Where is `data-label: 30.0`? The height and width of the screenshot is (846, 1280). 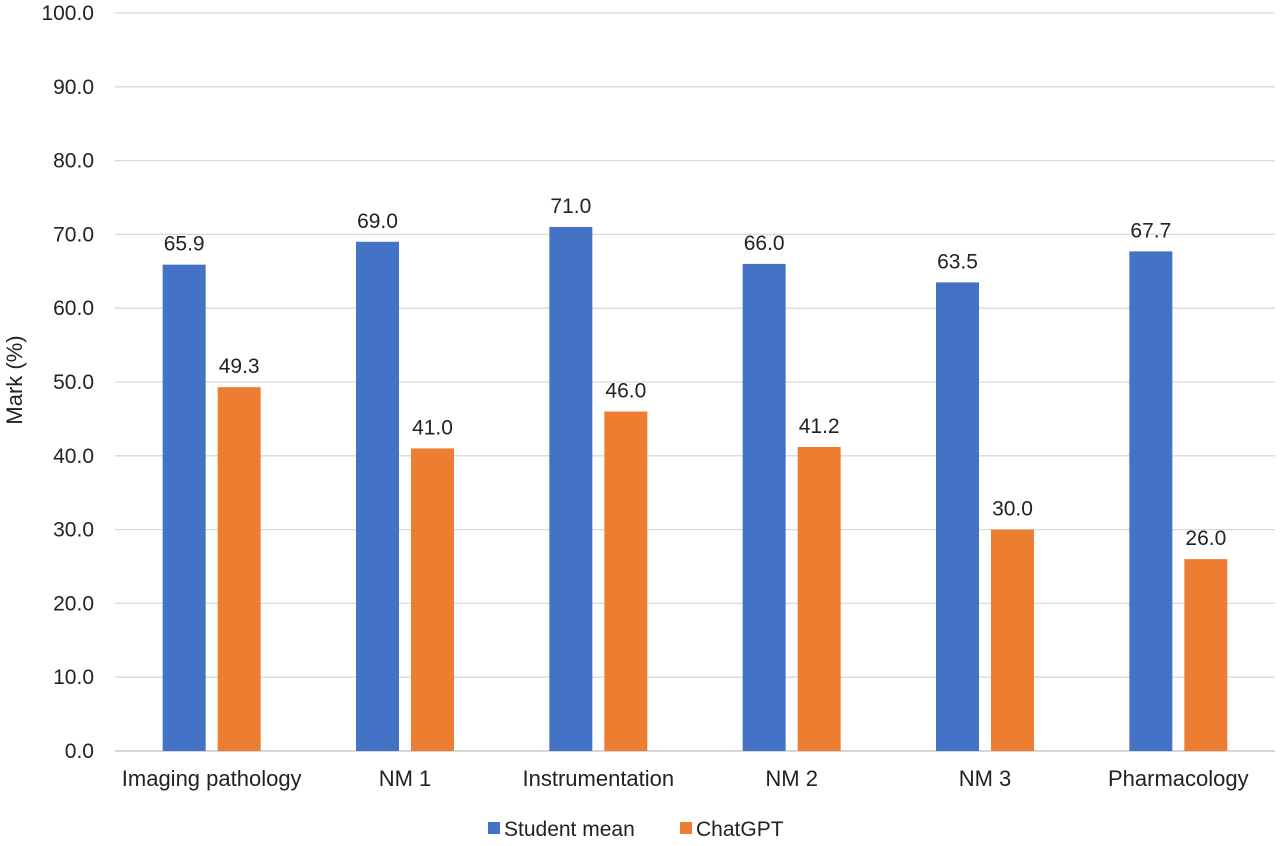
data-label: 30.0 is located at coordinates (1012, 509).